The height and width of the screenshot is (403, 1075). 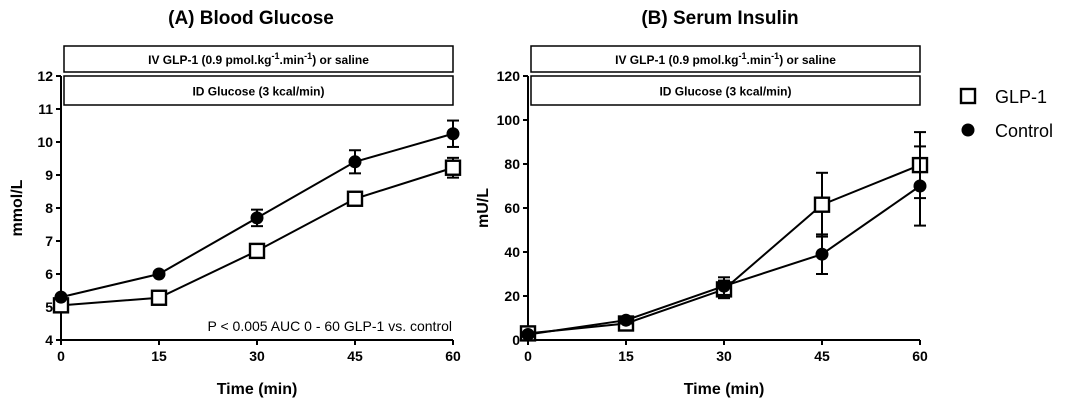 I want to click on y-tick-label: 8, so click(x=49, y=208).